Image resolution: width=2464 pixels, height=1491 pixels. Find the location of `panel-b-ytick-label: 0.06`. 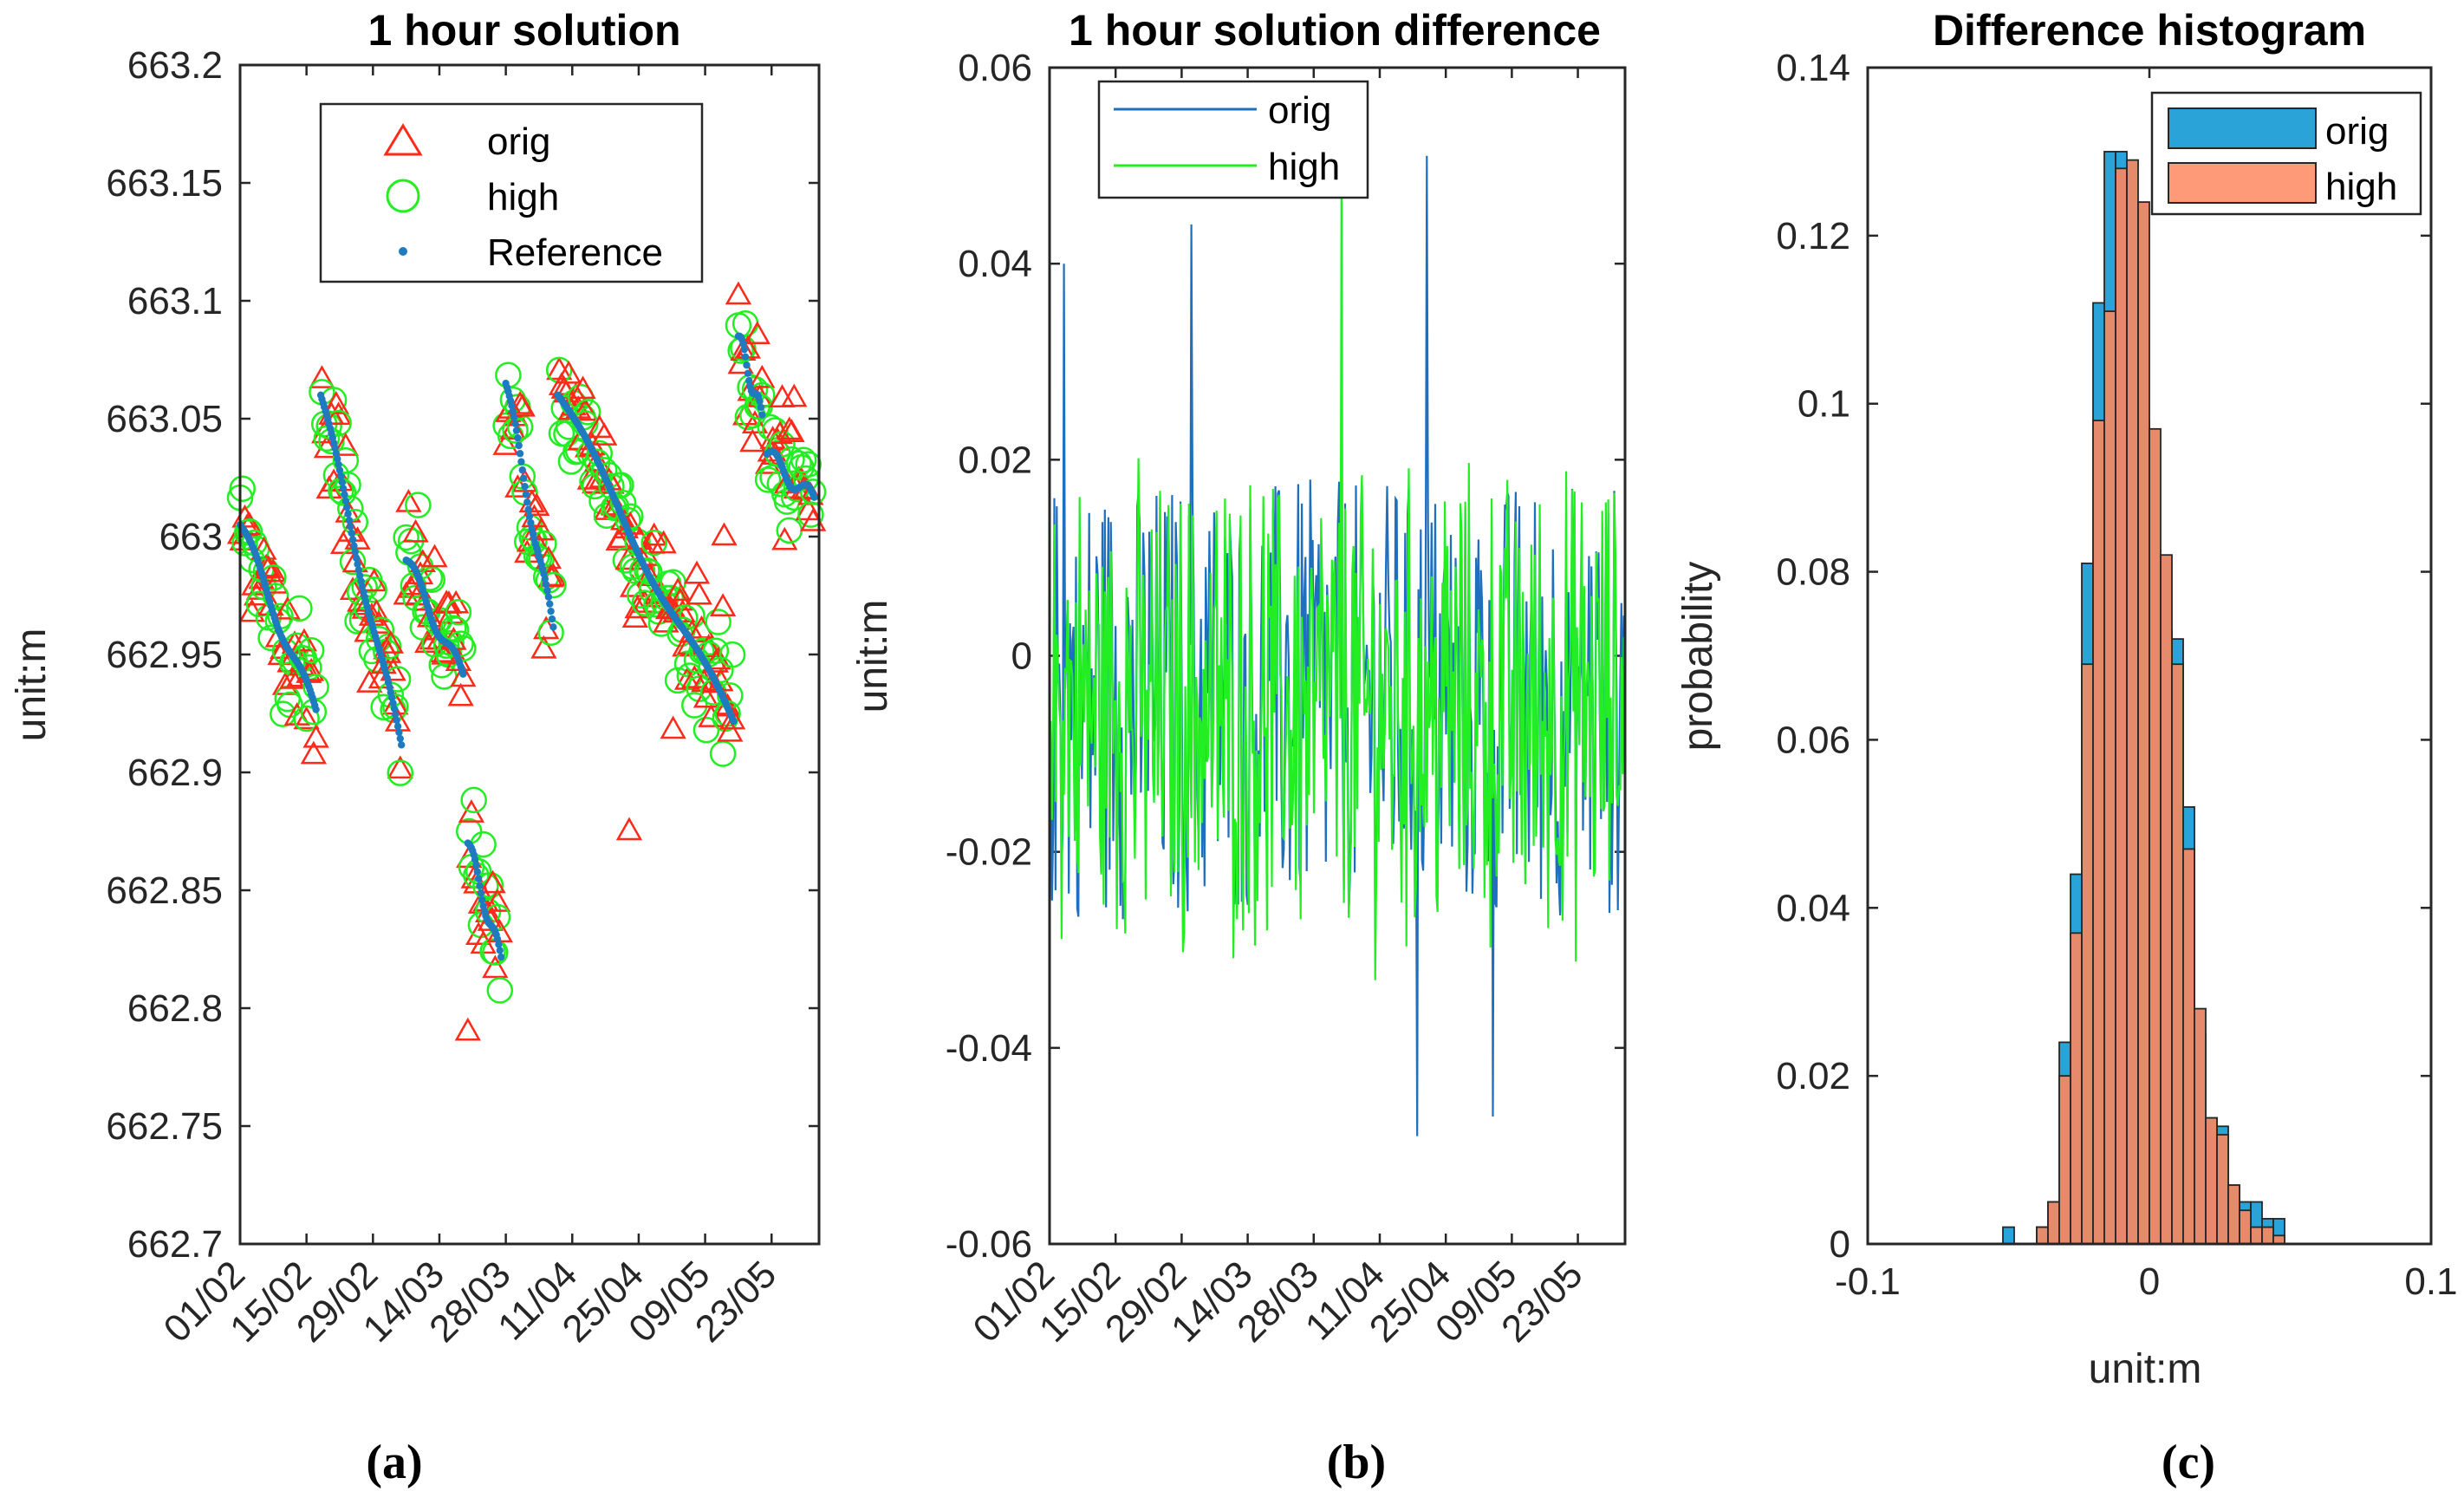

panel-b-ytick-label: 0.06 is located at coordinates (995, 68).